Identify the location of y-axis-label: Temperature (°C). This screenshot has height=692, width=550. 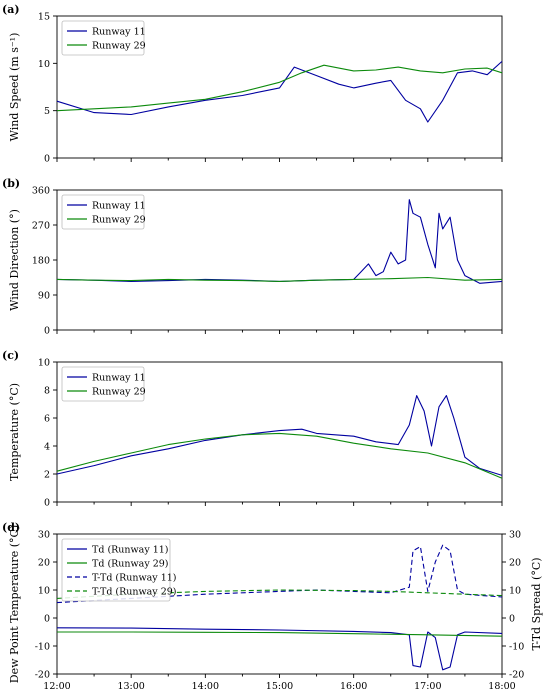
(14, 432).